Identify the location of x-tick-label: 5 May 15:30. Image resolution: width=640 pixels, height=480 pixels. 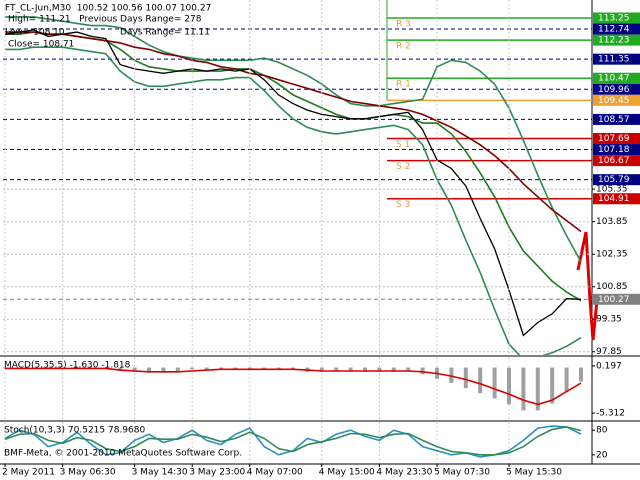
(534, 473).